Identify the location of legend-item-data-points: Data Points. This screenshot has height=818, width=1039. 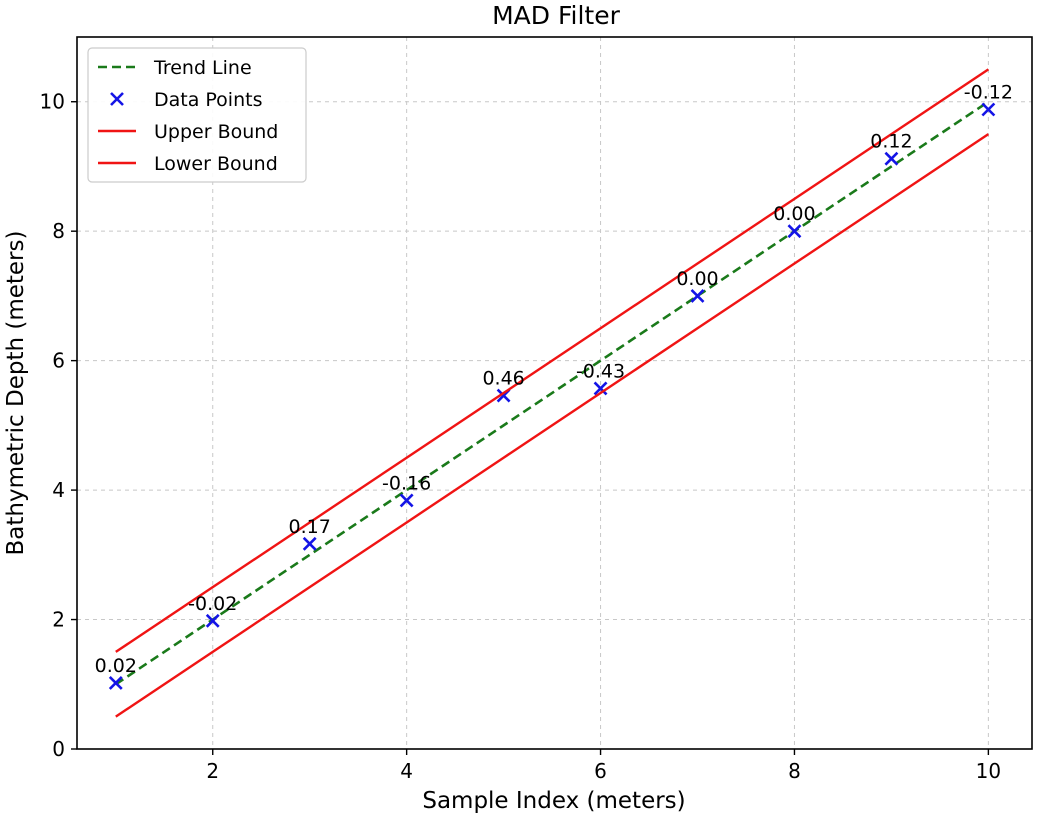
(186, 100).